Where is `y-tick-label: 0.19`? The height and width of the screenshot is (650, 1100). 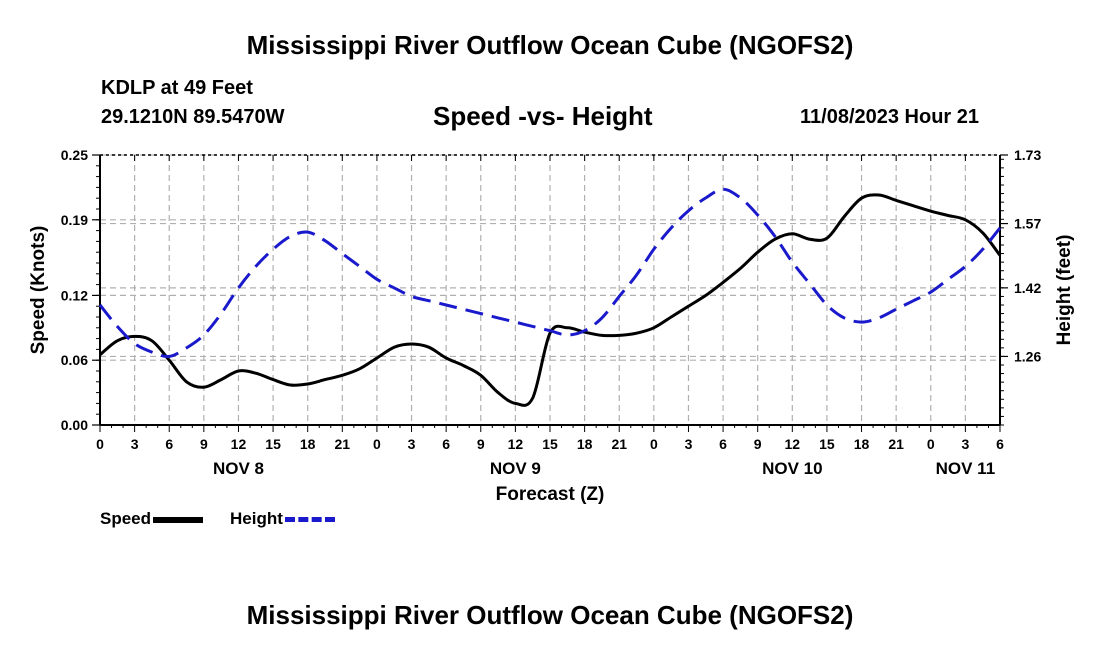
y-tick-label: 0.19 is located at coordinates (74, 220).